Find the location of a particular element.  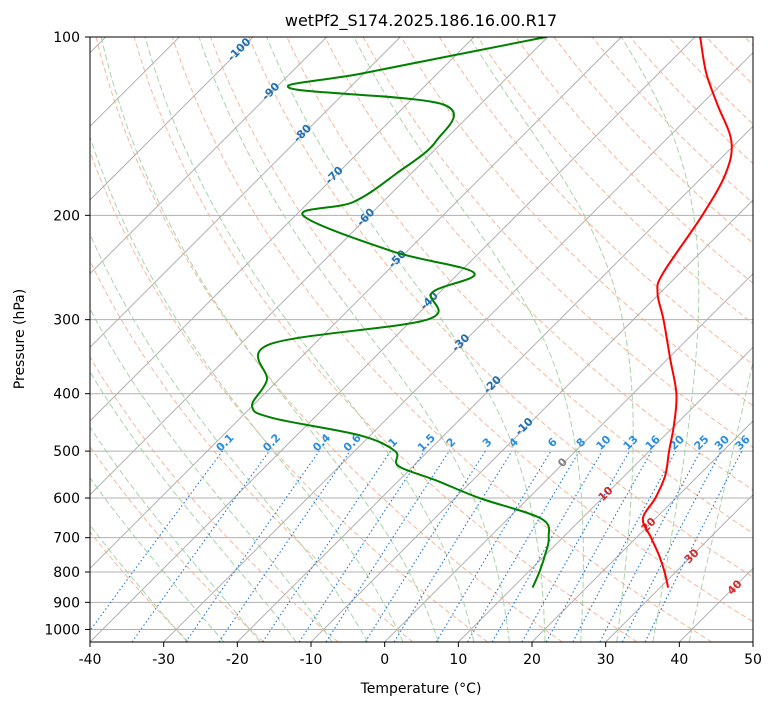

y-tick-label: 700 is located at coordinates (66, 539).